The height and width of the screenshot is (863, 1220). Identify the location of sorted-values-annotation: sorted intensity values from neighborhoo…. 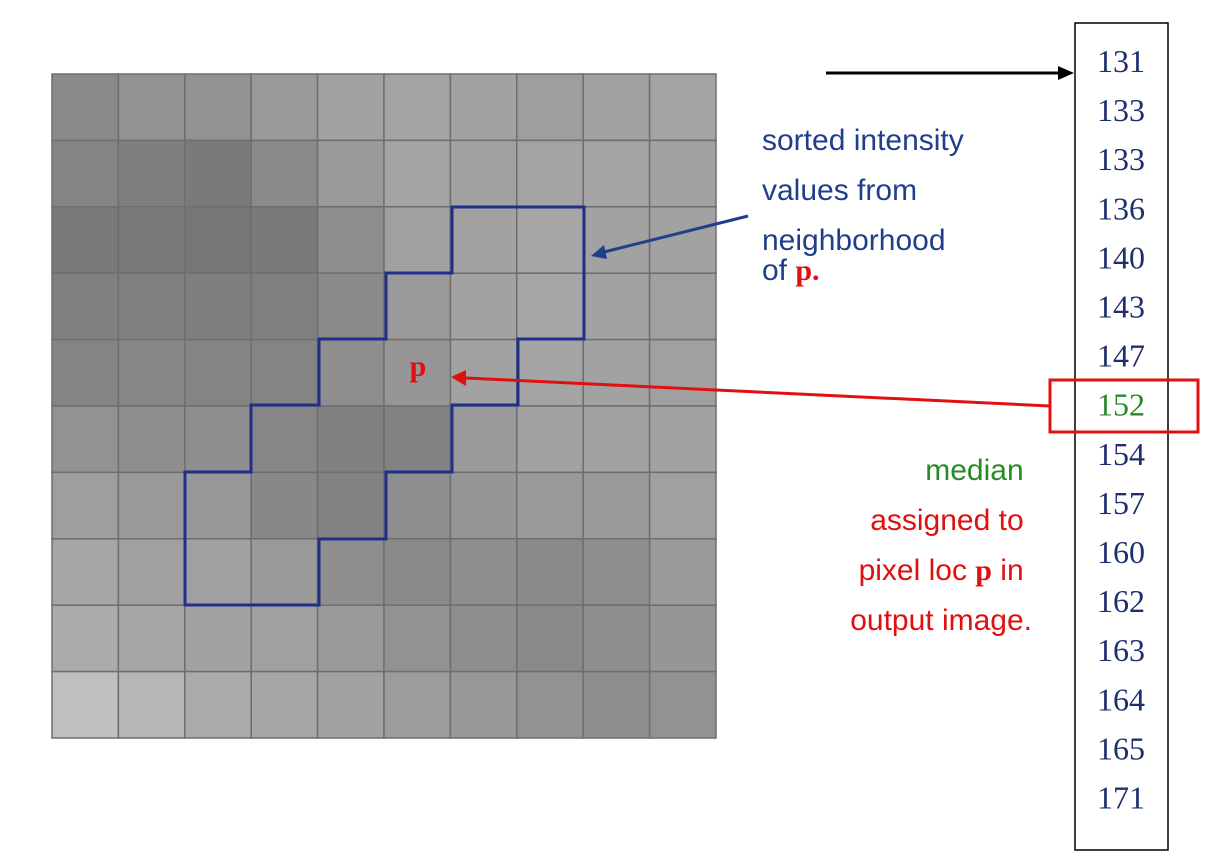
(867, 205).